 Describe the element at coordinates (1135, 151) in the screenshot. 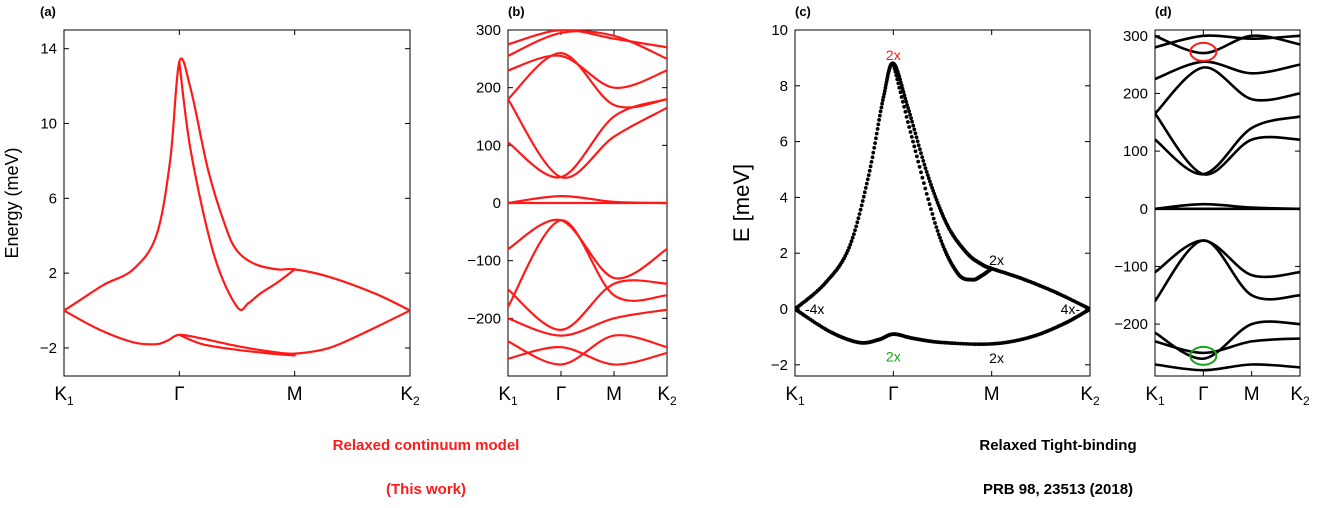

I see `y-tick-label: 100` at that location.